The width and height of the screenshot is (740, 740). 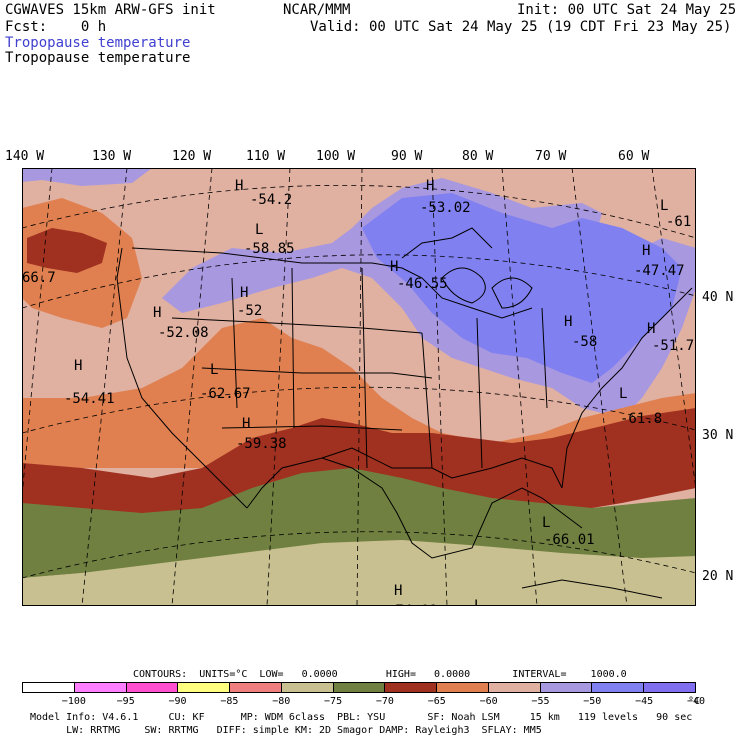 What do you see at coordinates (569, 540) in the screenshot?
I see `pressure-center-value: -66.01` at bounding box center [569, 540].